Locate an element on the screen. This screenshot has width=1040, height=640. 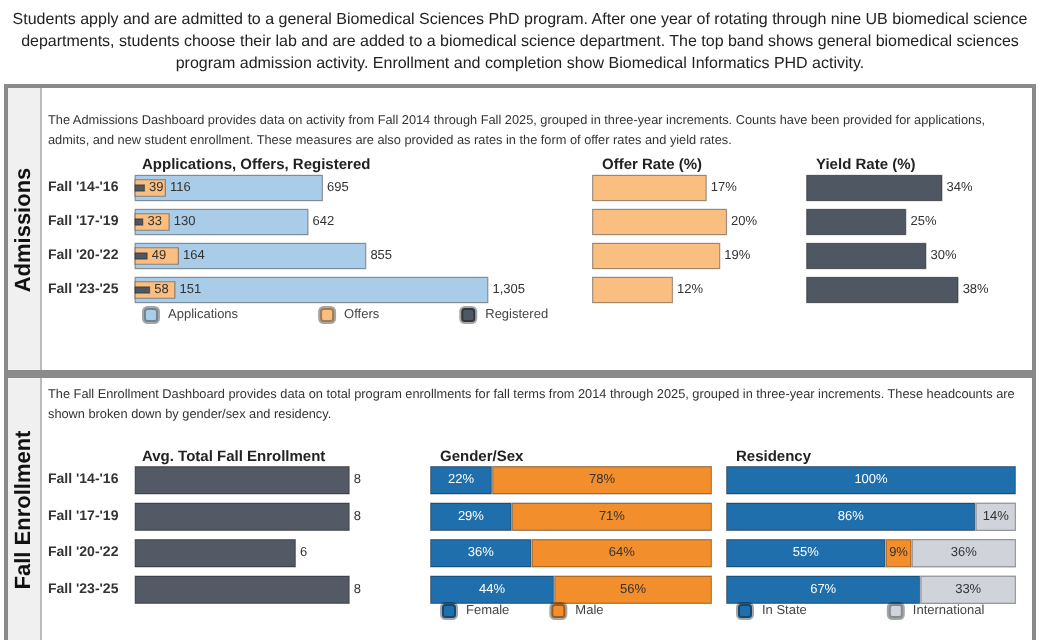
text: Fall Enrollment is located at coordinates (24, 509).